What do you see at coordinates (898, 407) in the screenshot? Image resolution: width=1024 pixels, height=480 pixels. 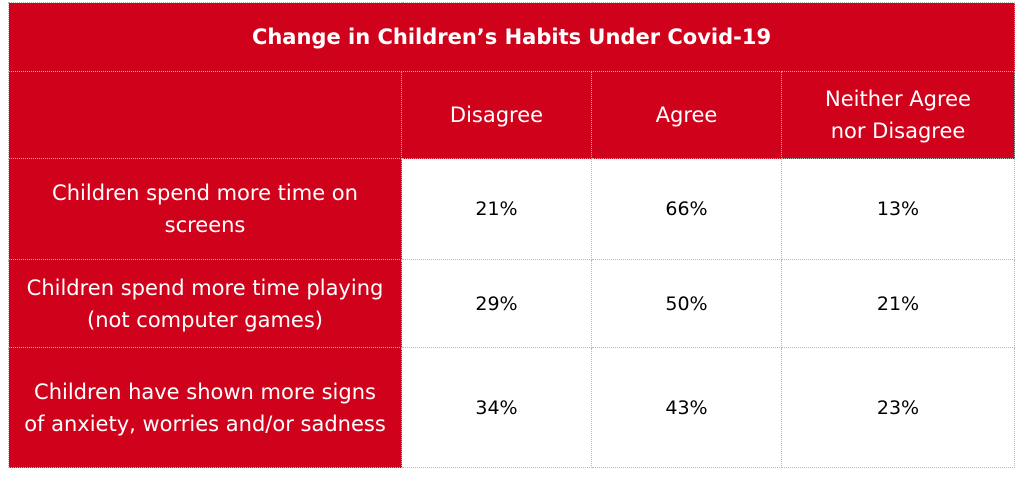 I see `cell-neither: 23%` at bounding box center [898, 407].